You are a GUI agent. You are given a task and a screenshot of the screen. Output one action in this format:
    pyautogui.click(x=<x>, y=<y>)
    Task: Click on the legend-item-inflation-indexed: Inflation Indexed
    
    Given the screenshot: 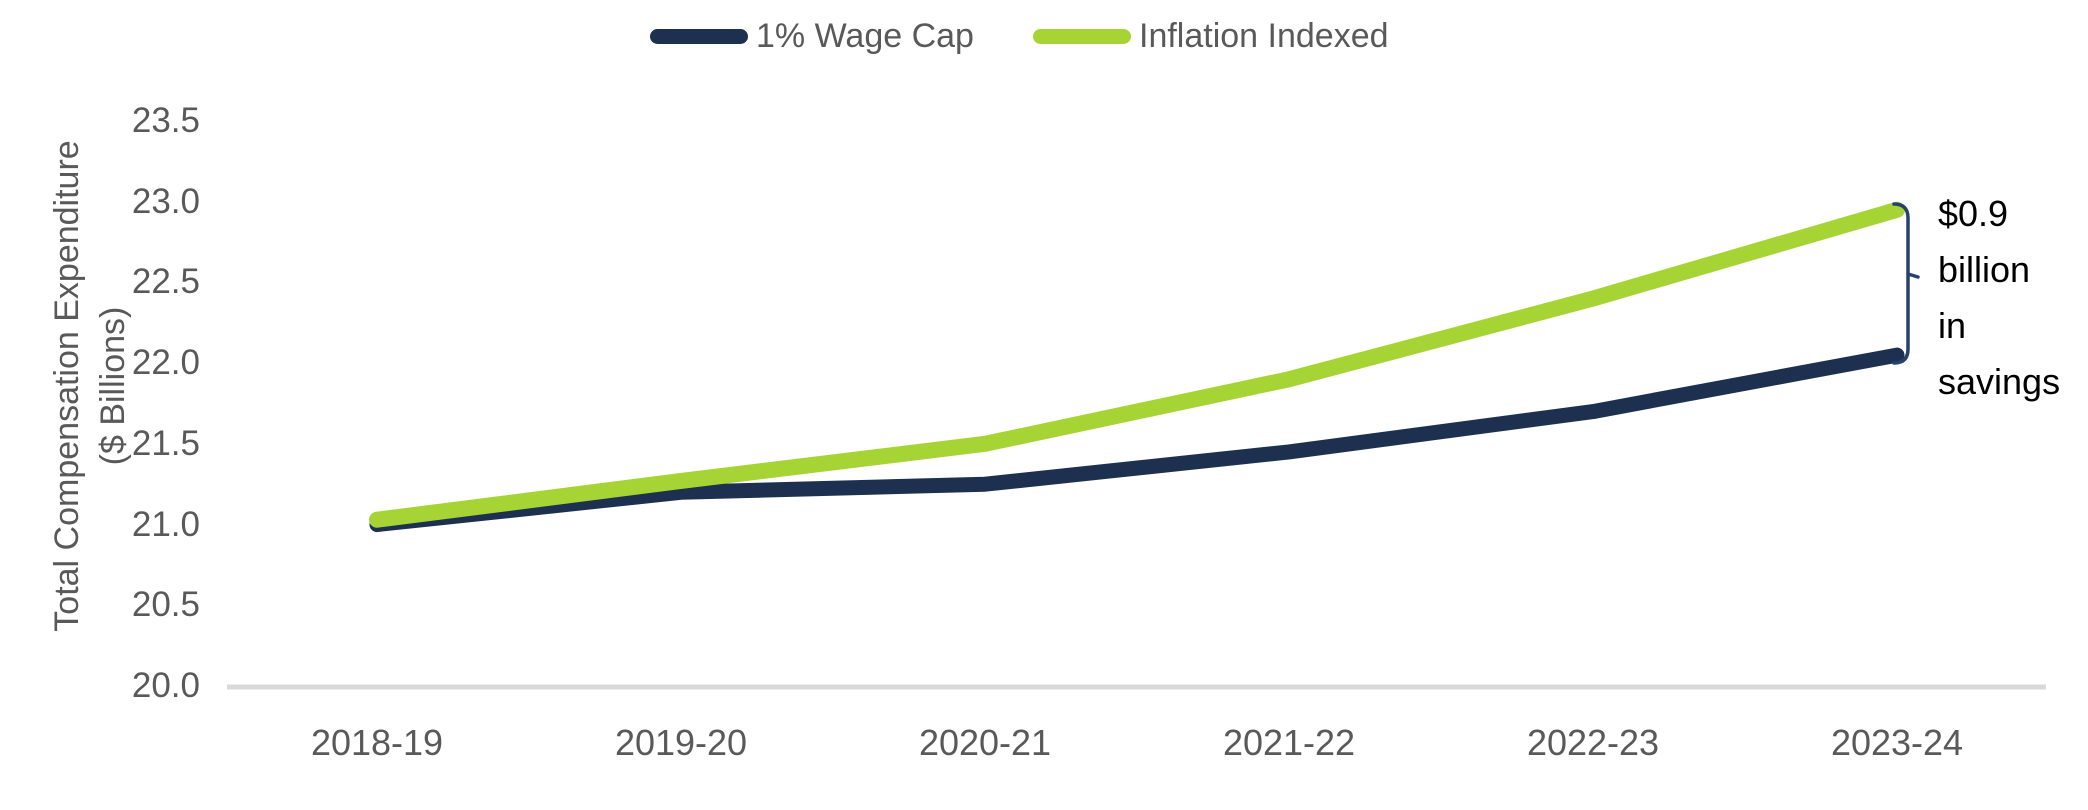 What is the action you would take?
    pyautogui.click(x=1211, y=36)
    